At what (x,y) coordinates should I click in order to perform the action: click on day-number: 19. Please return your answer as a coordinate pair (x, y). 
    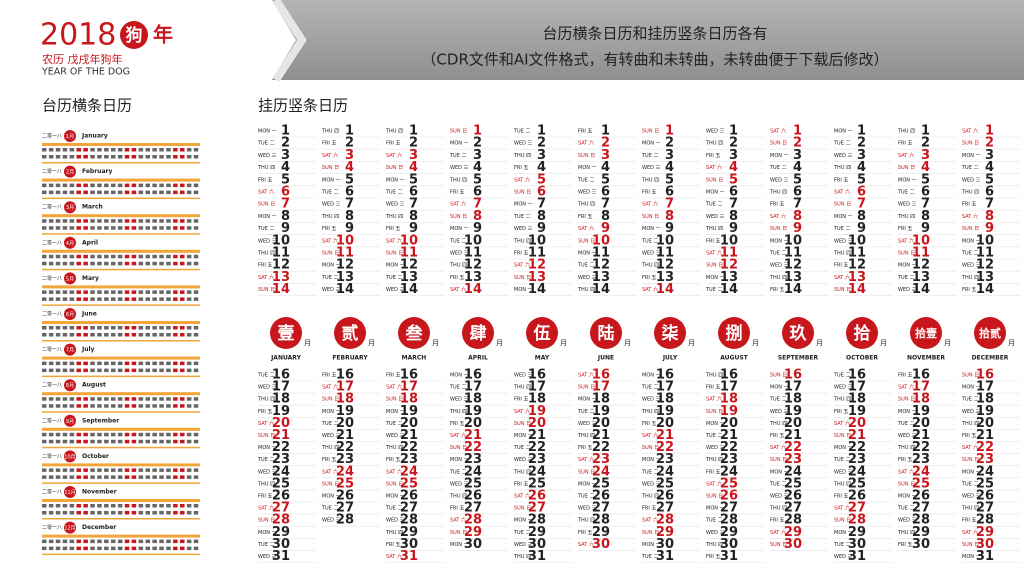
    Looking at the image, I should click on (921, 411).